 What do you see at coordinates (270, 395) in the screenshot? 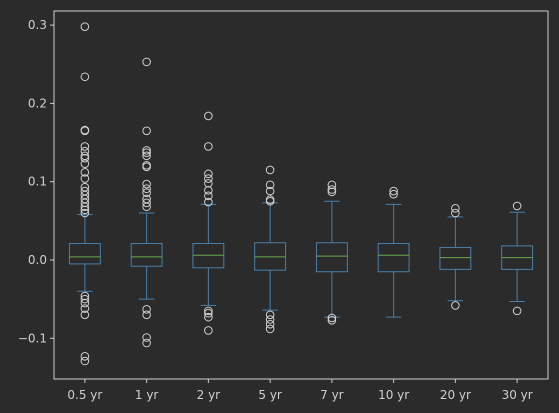
I see `x-tick-label: 5 yr` at bounding box center [270, 395].